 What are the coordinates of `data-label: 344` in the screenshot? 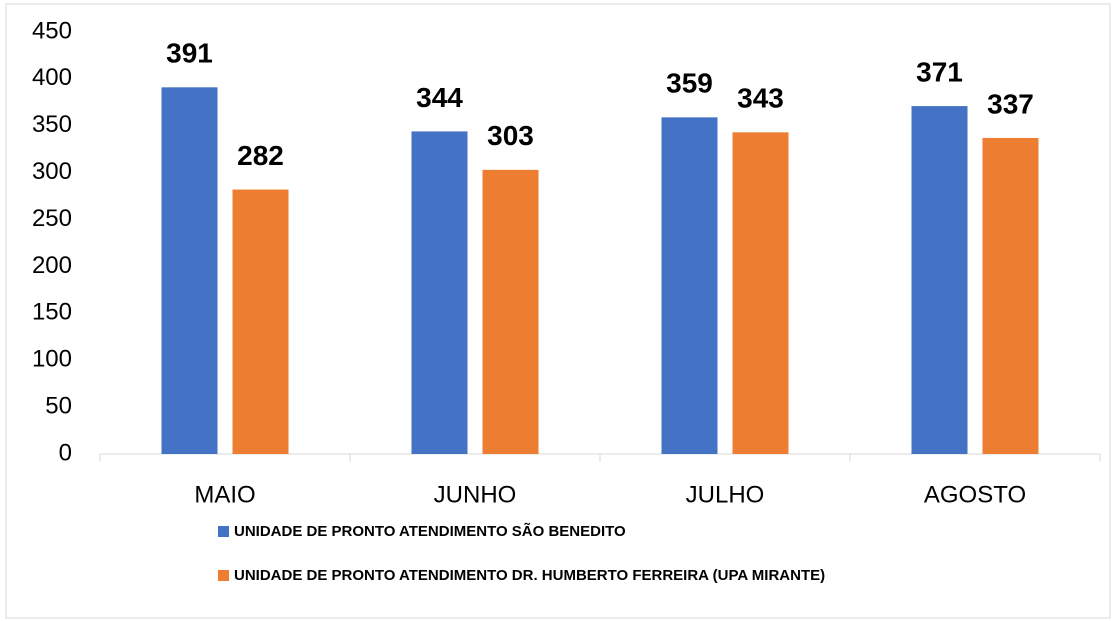 It's located at (439, 97).